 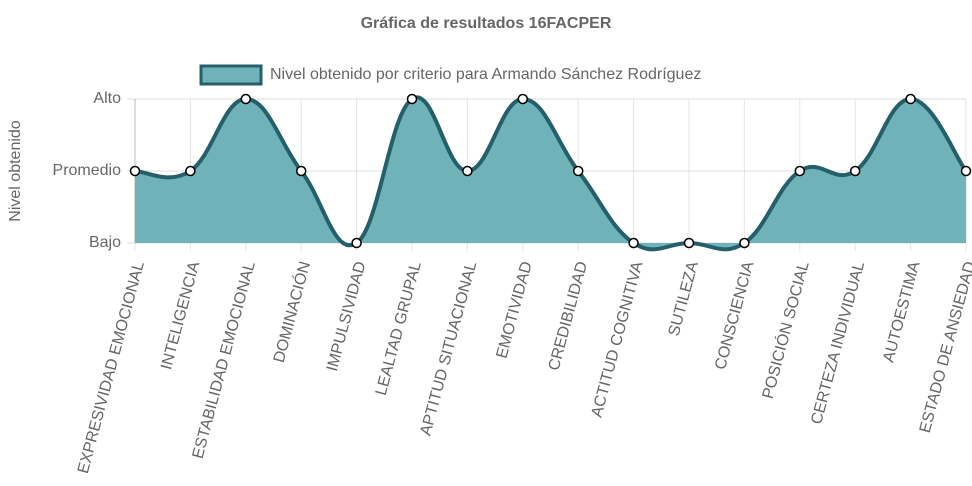 What do you see at coordinates (486, 23) in the screenshot?
I see `chart-title: Gráfica de resultados 16FACPER` at bounding box center [486, 23].